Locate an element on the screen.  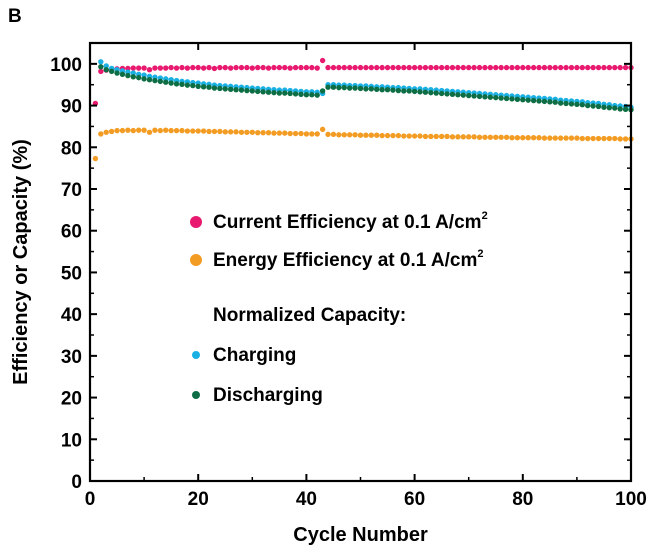
x-tick-label: 40 is located at coordinates (306, 499).